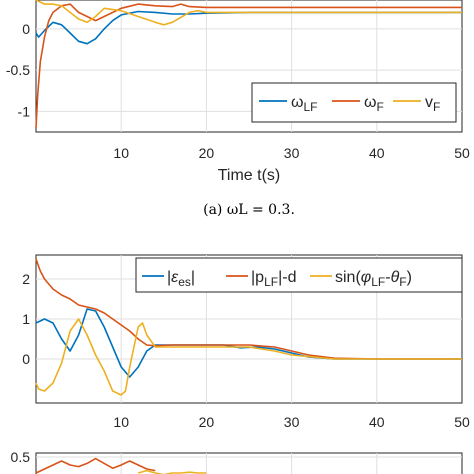 Image resolution: width=474 pixels, height=474 pixels. I want to click on panel-c: 0.5, so click(237, 461).